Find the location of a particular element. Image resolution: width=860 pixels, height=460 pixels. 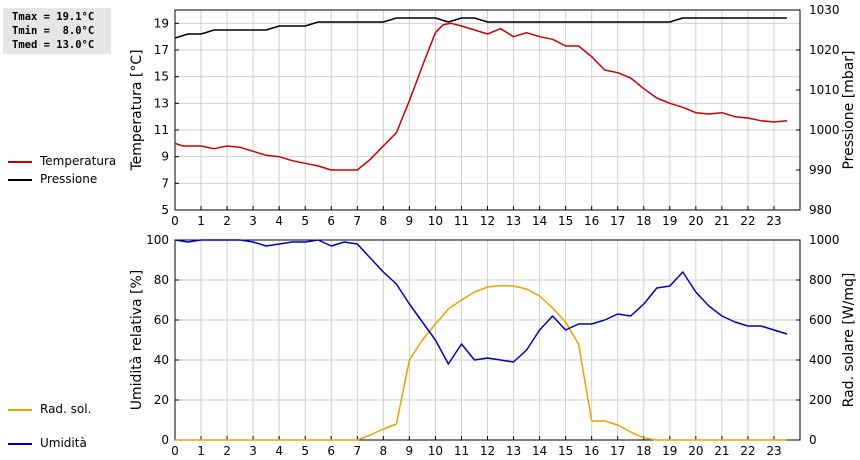

y-tick-label: 15 is located at coordinates (161, 77).